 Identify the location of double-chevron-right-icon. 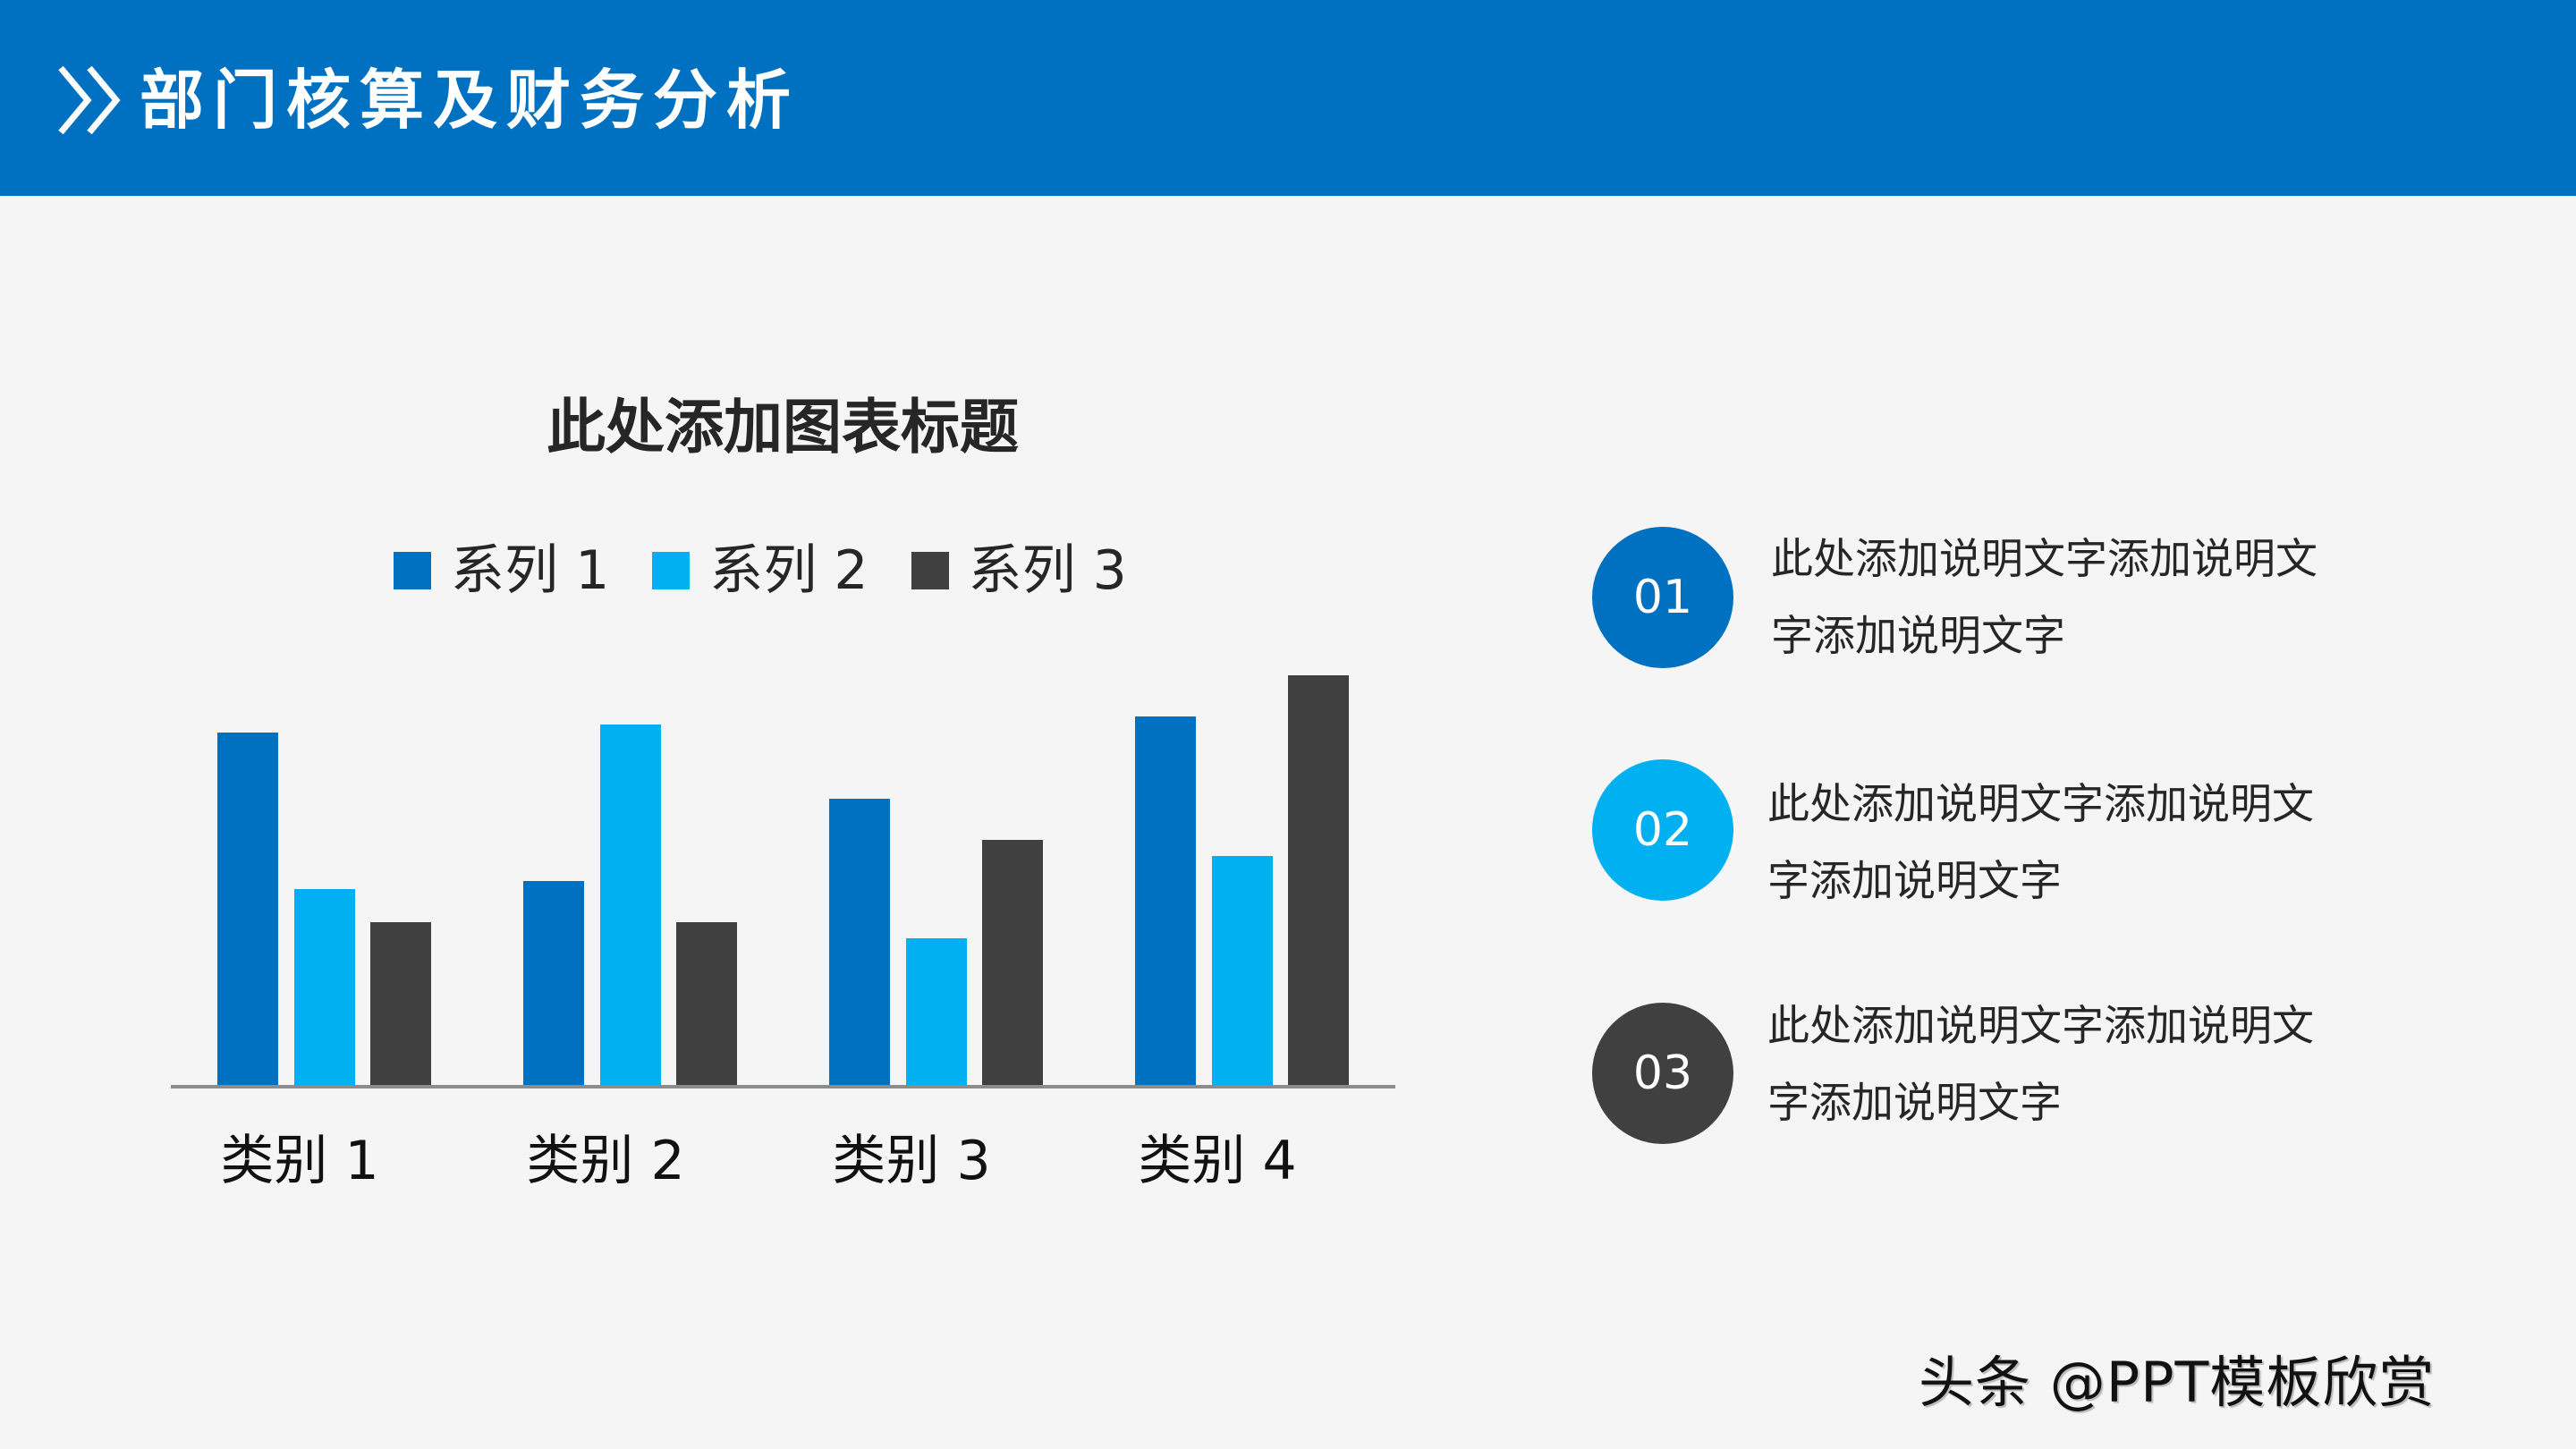
(89, 100).